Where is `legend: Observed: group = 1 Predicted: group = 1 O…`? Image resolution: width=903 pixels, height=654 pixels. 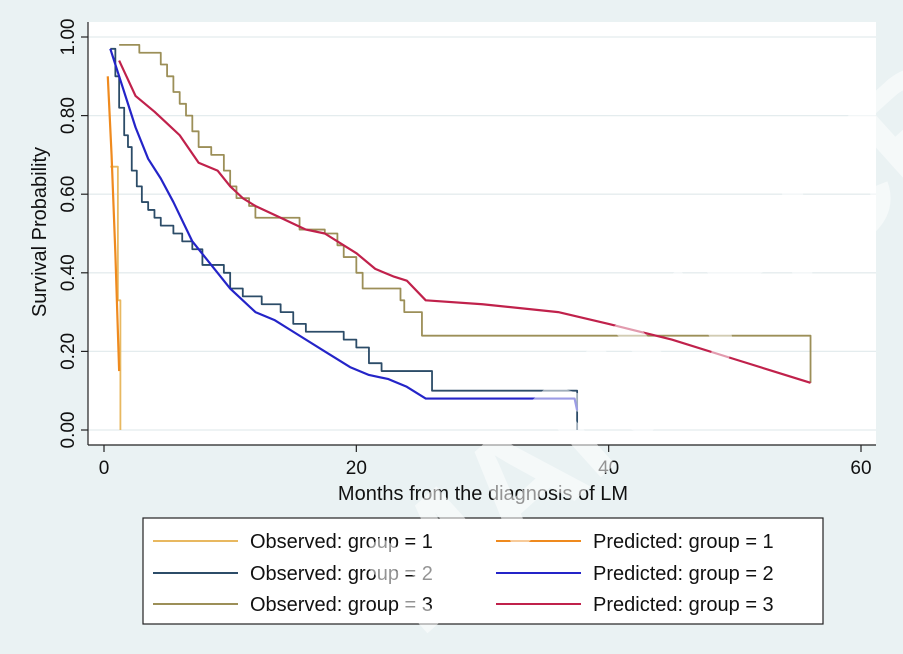
legend: Observed: group = 1 Predicted: group = 1 O… is located at coordinates (483, 571).